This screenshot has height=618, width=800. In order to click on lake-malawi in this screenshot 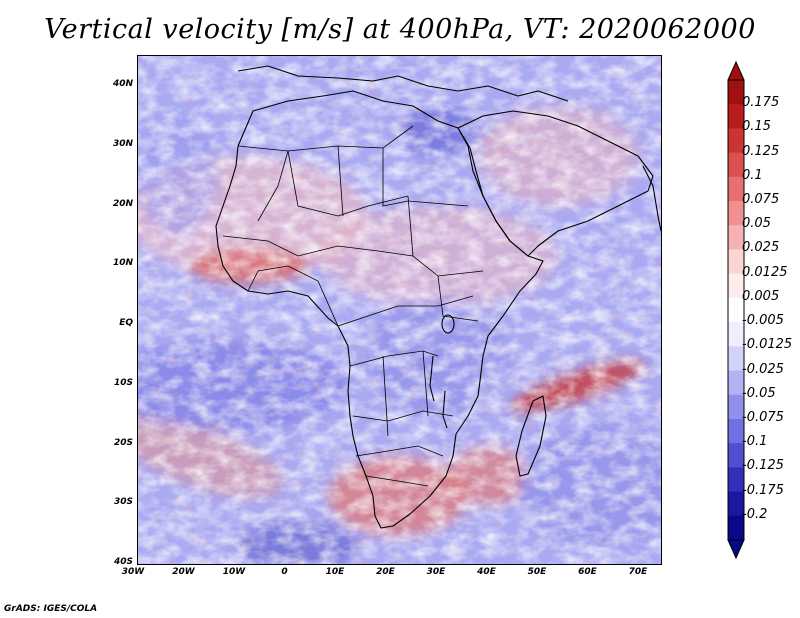, I will do `click(445, 409)`.